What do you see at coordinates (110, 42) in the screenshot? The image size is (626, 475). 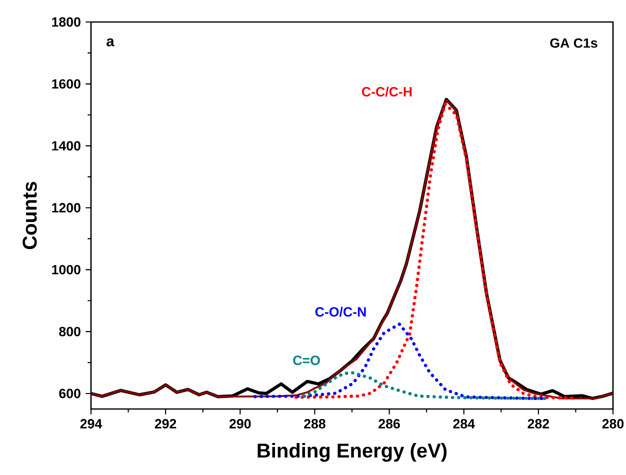 I see `annotation: a` at bounding box center [110, 42].